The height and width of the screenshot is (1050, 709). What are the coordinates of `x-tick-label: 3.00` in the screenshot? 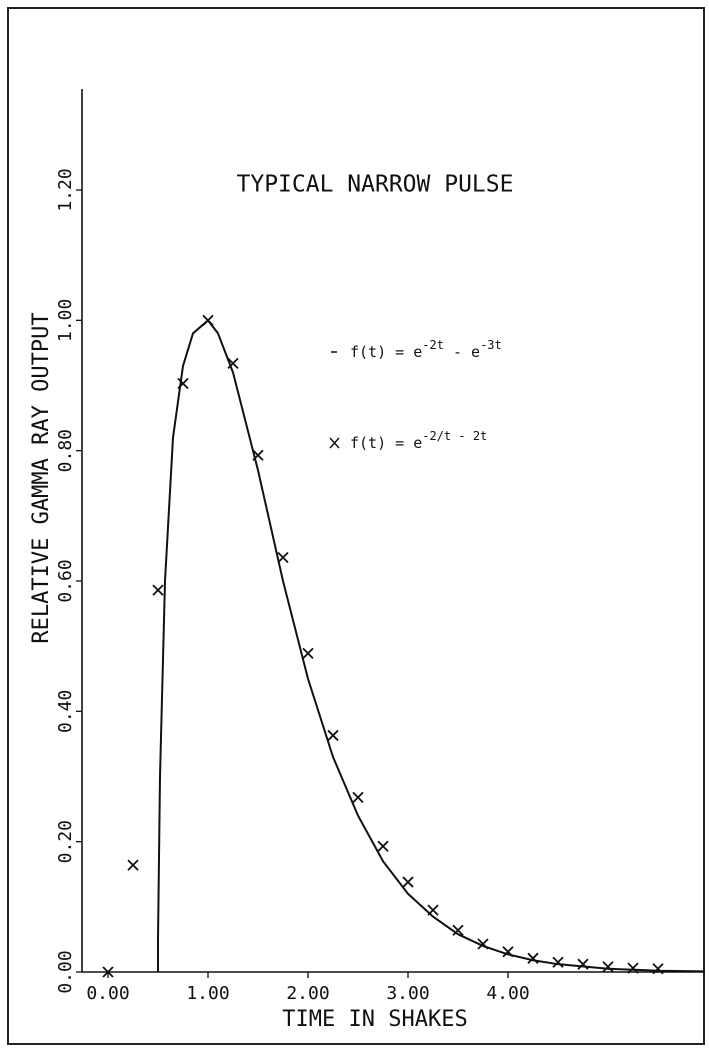 It's located at (407, 993).